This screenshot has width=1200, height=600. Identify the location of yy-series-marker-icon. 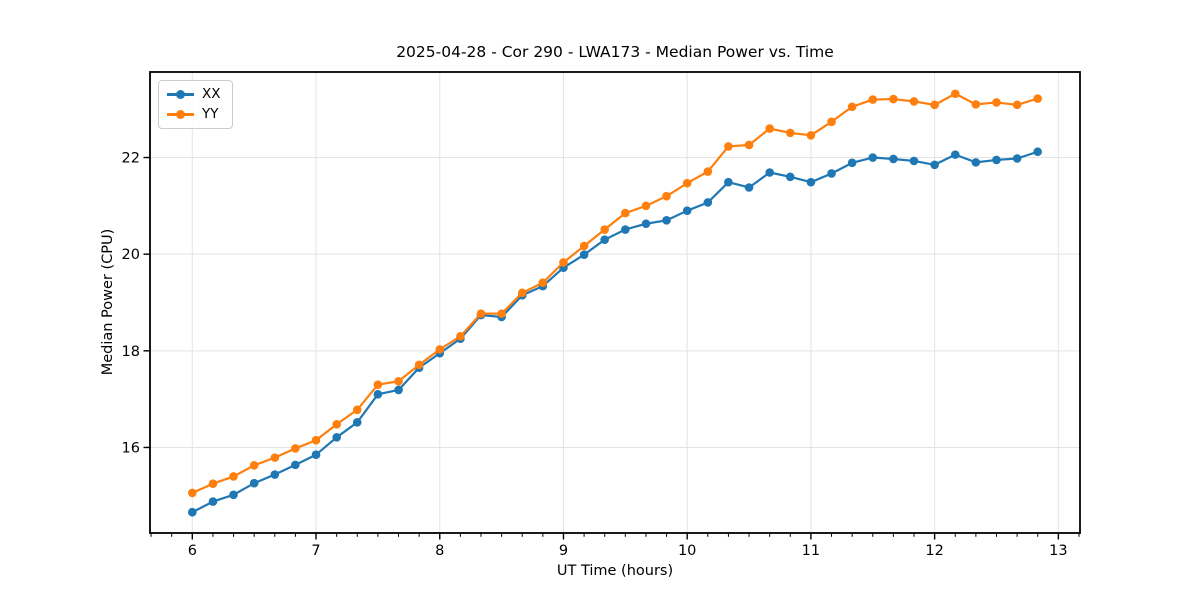
(180, 114).